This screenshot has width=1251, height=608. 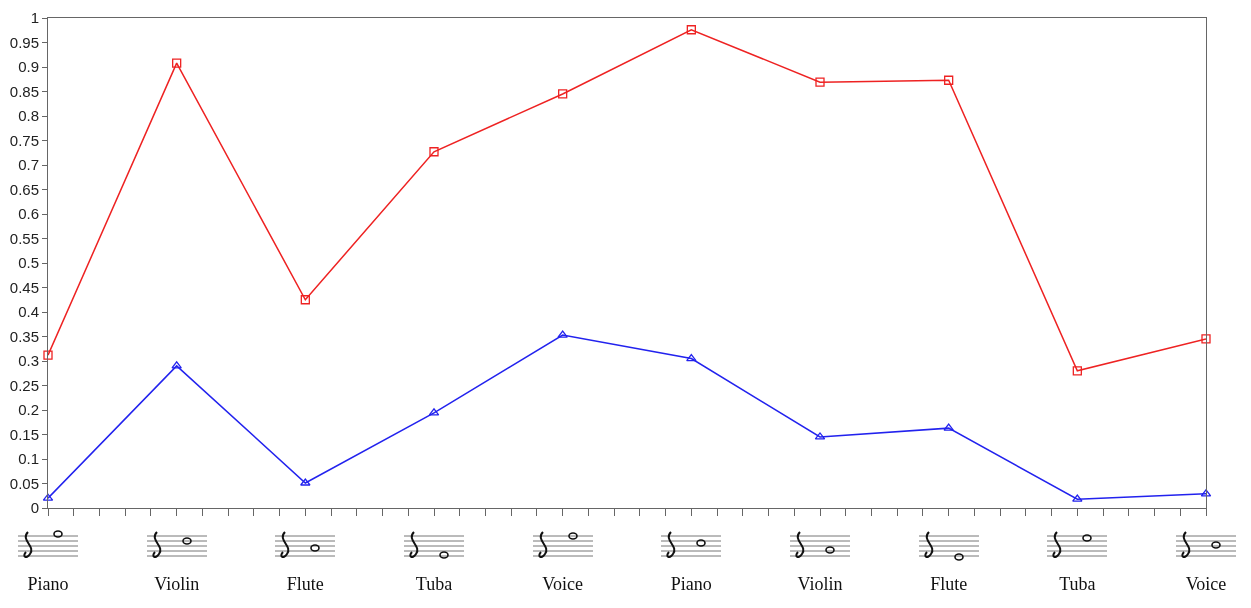 I want to click on y-tick-label: 0.65, so click(x=24, y=189).